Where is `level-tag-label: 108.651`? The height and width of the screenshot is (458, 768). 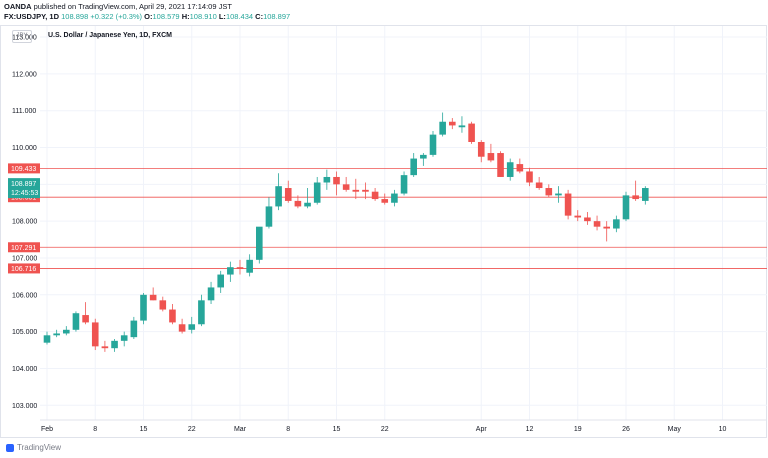
level-tag-label: 108.651 is located at coordinates (23, 198).